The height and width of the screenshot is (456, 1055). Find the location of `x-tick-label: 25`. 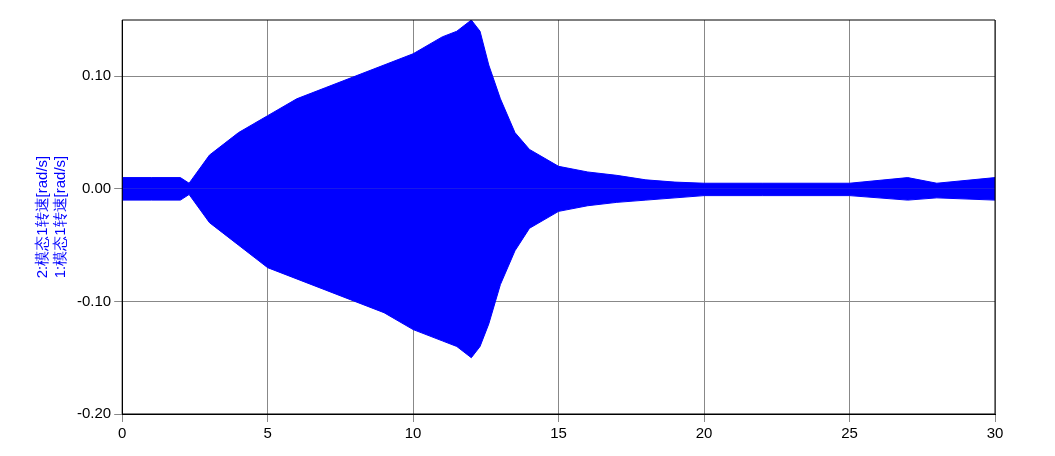

x-tick-label: 25 is located at coordinates (849, 433).